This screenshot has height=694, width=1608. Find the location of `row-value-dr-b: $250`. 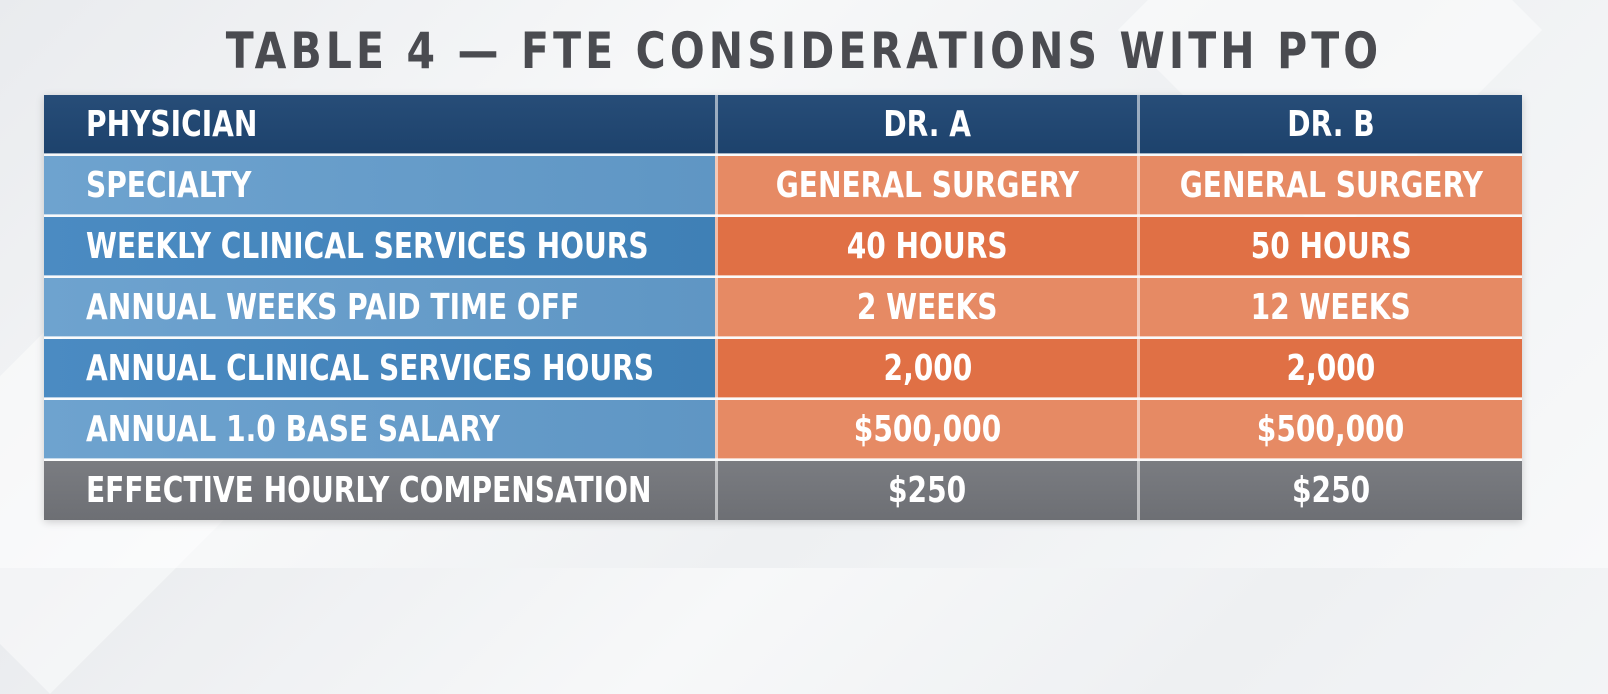

row-value-dr-b: $250 is located at coordinates (1329, 490).